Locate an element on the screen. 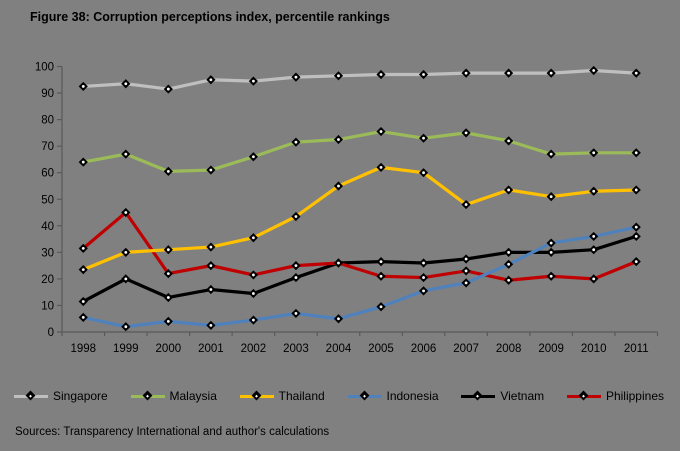 The image size is (680, 451). y-tick-label: 90 is located at coordinates (47, 94).